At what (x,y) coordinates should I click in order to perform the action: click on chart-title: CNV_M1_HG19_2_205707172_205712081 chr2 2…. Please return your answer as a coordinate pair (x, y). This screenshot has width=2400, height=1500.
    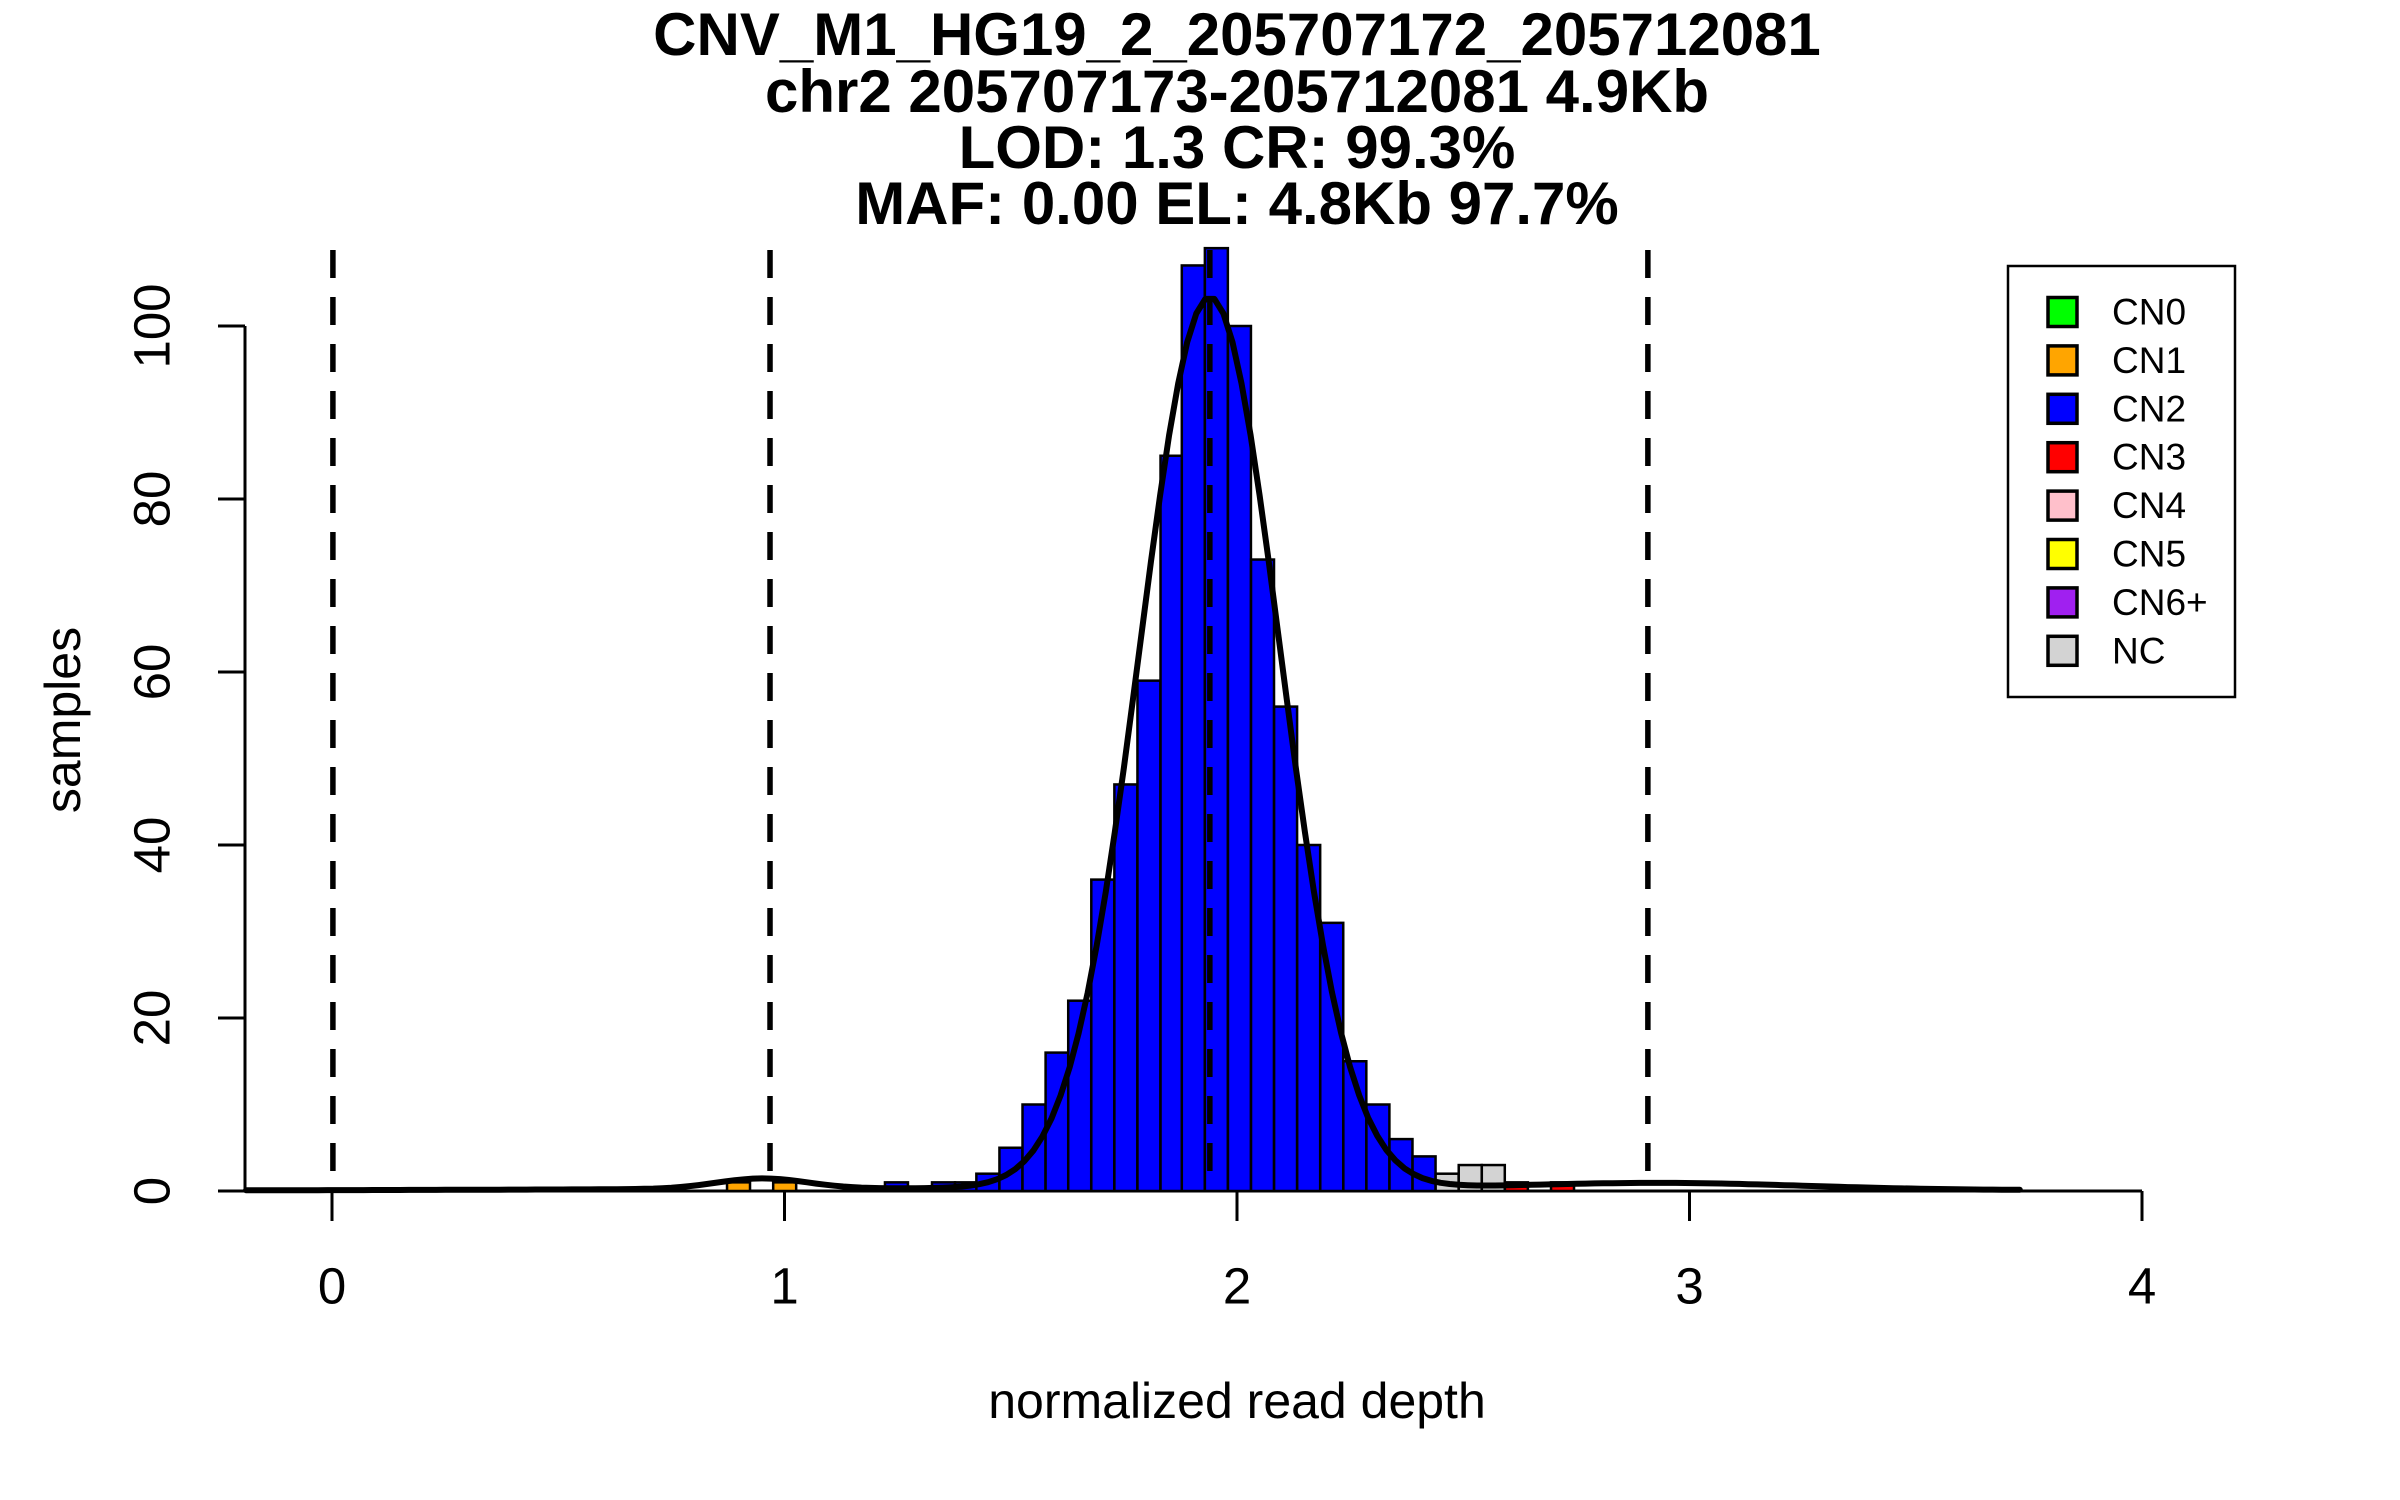
    Looking at the image, I should click on (1237, 119).